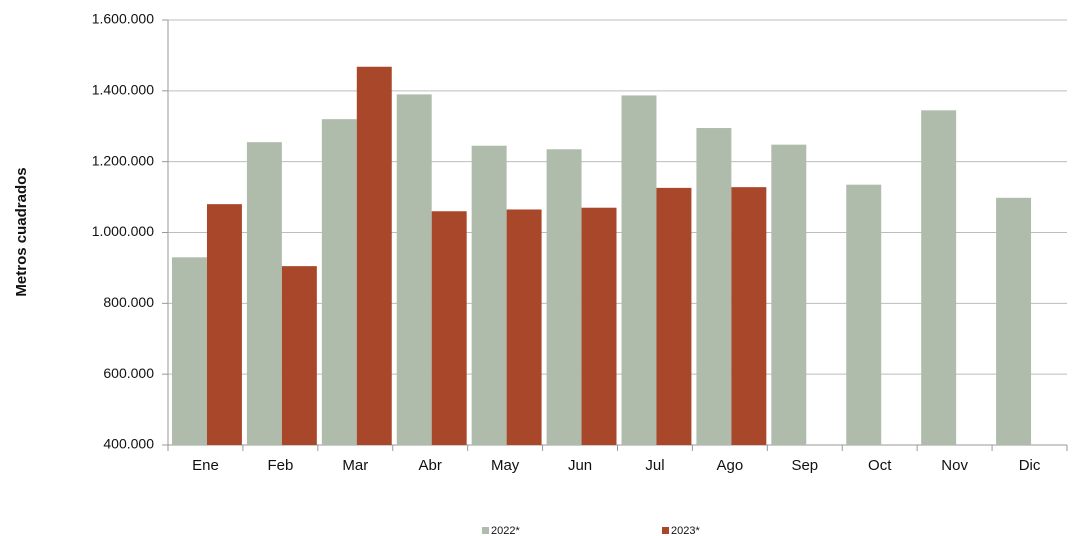 The width and height of the screenshot is (1076, 536). What do you see at coordinates (123, 231) in the screenshot?
I see `y-tick-label: 1.000.000` at bounding box center [123, 231].